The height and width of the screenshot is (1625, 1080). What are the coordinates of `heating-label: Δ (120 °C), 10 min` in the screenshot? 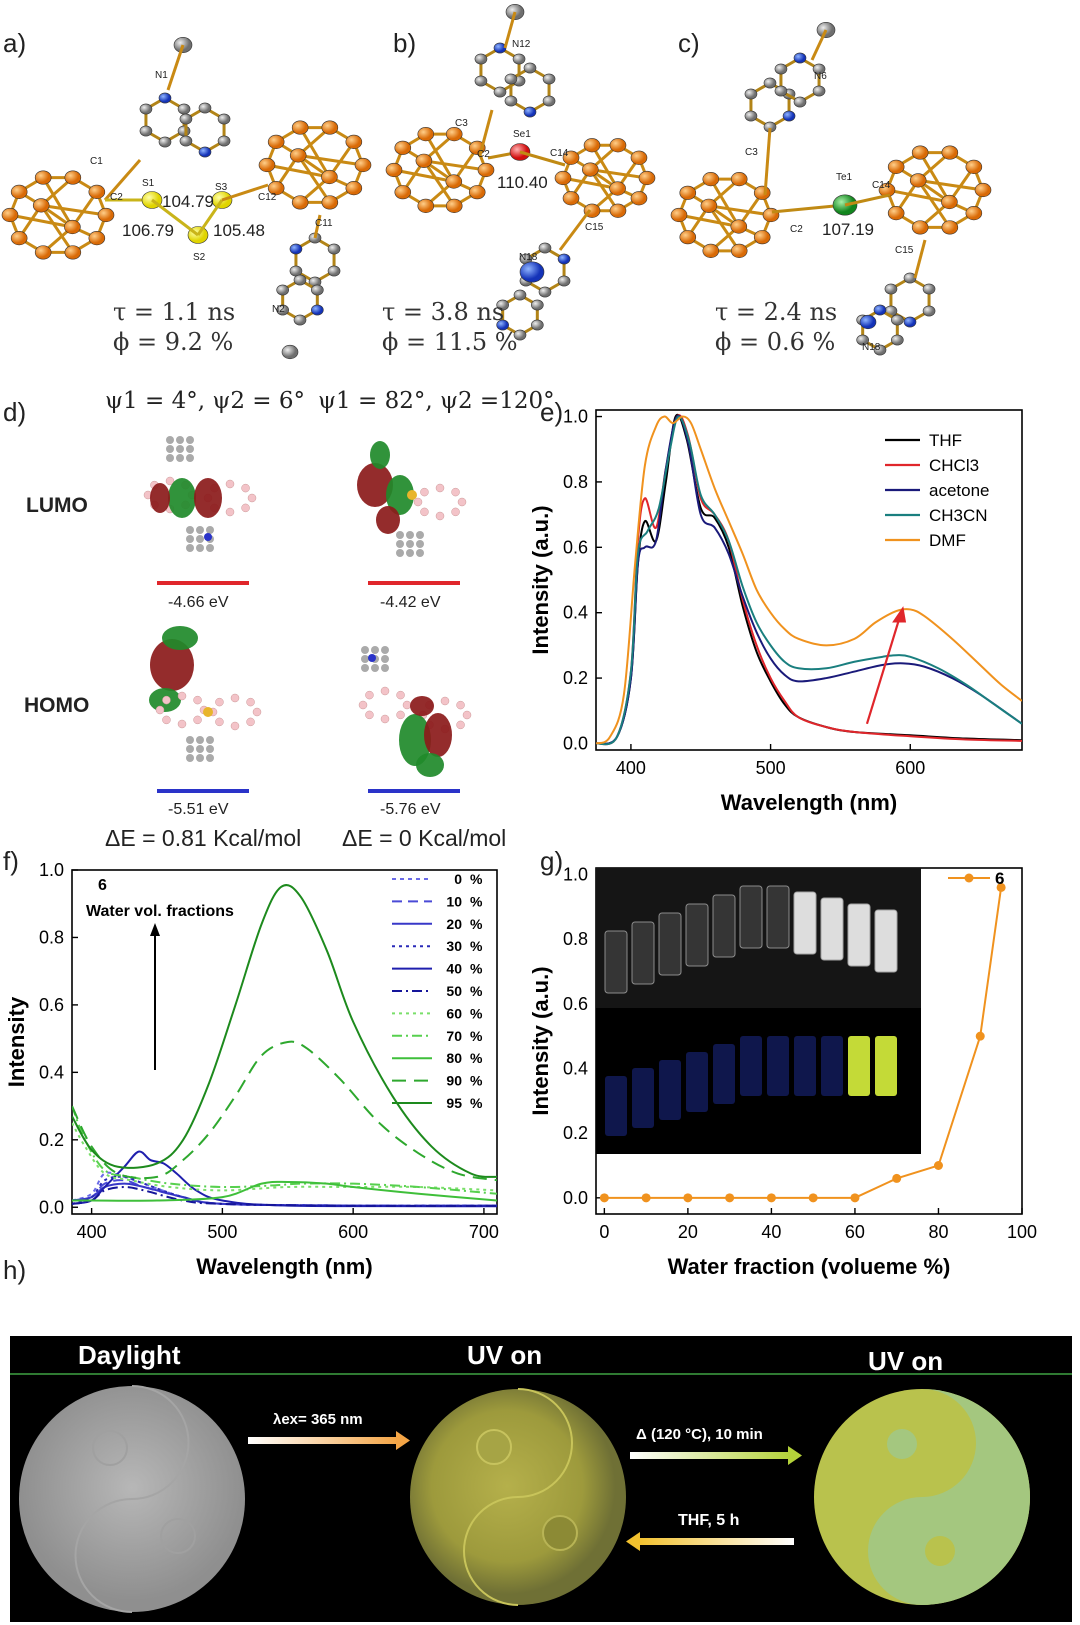 It's located at (699, 1434).